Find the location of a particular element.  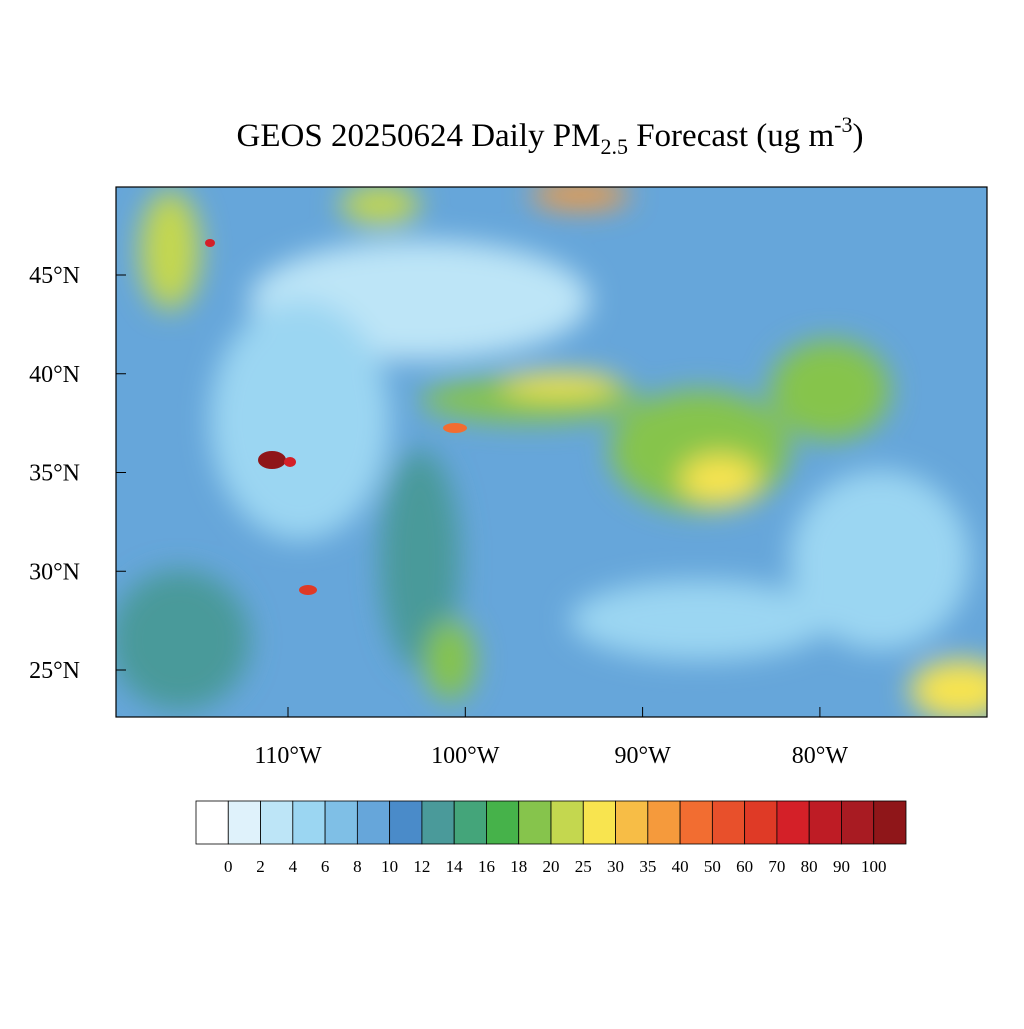

lon-label: 100°W is located at coordinates (465, 756).